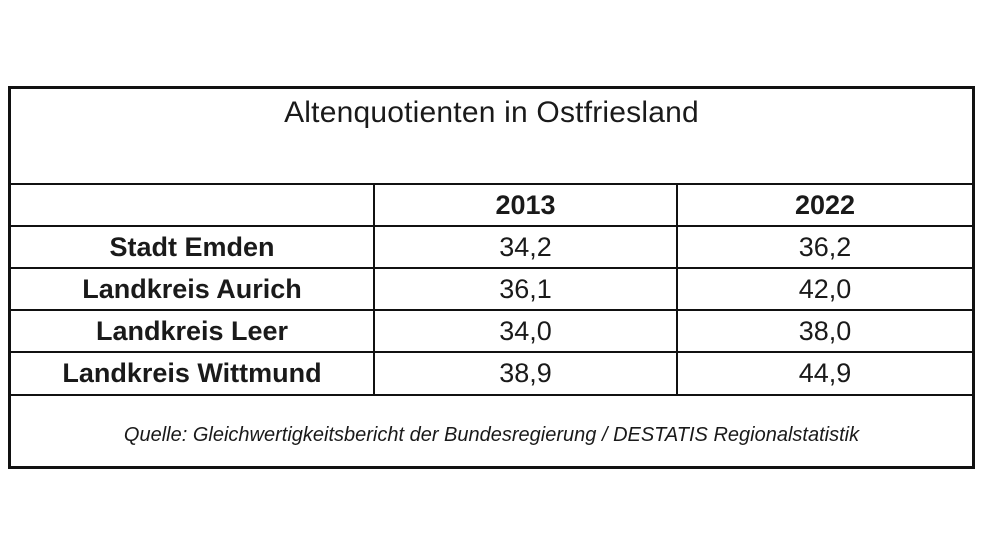 The height and width of the screenshot is (553, 983). What do you see at coordinates (825, 373) in the screenshot?
I see `table-cell: 44,9` at bounding box center [825, 373].